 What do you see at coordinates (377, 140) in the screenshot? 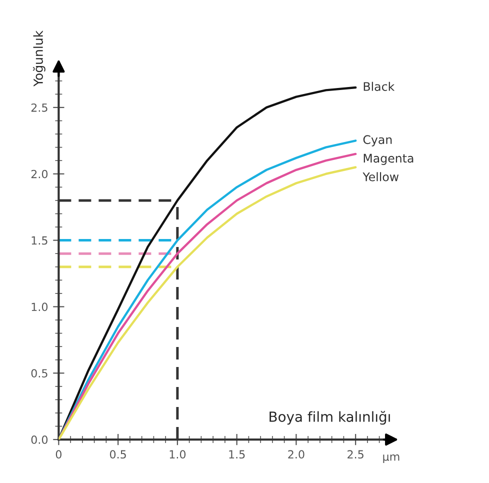
I see `series-label: Cyan` at bounding box center [377, 140].